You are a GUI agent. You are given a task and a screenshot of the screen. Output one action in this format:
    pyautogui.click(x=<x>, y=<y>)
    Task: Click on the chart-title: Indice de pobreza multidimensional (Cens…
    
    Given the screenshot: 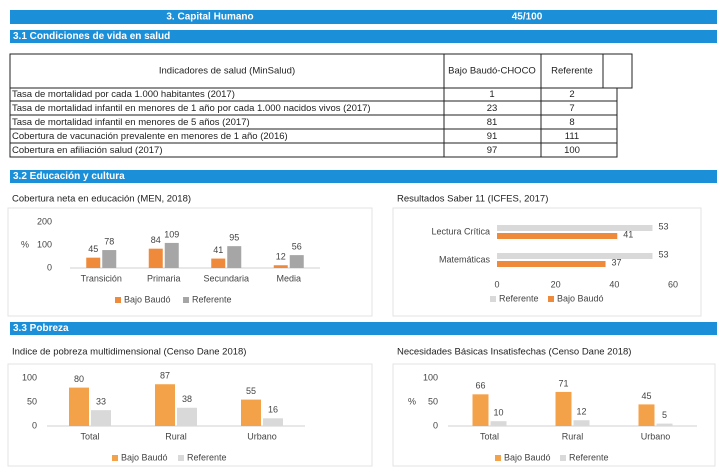 What is the action you would take?
    pyautogui.click(x=129, y=352)
    